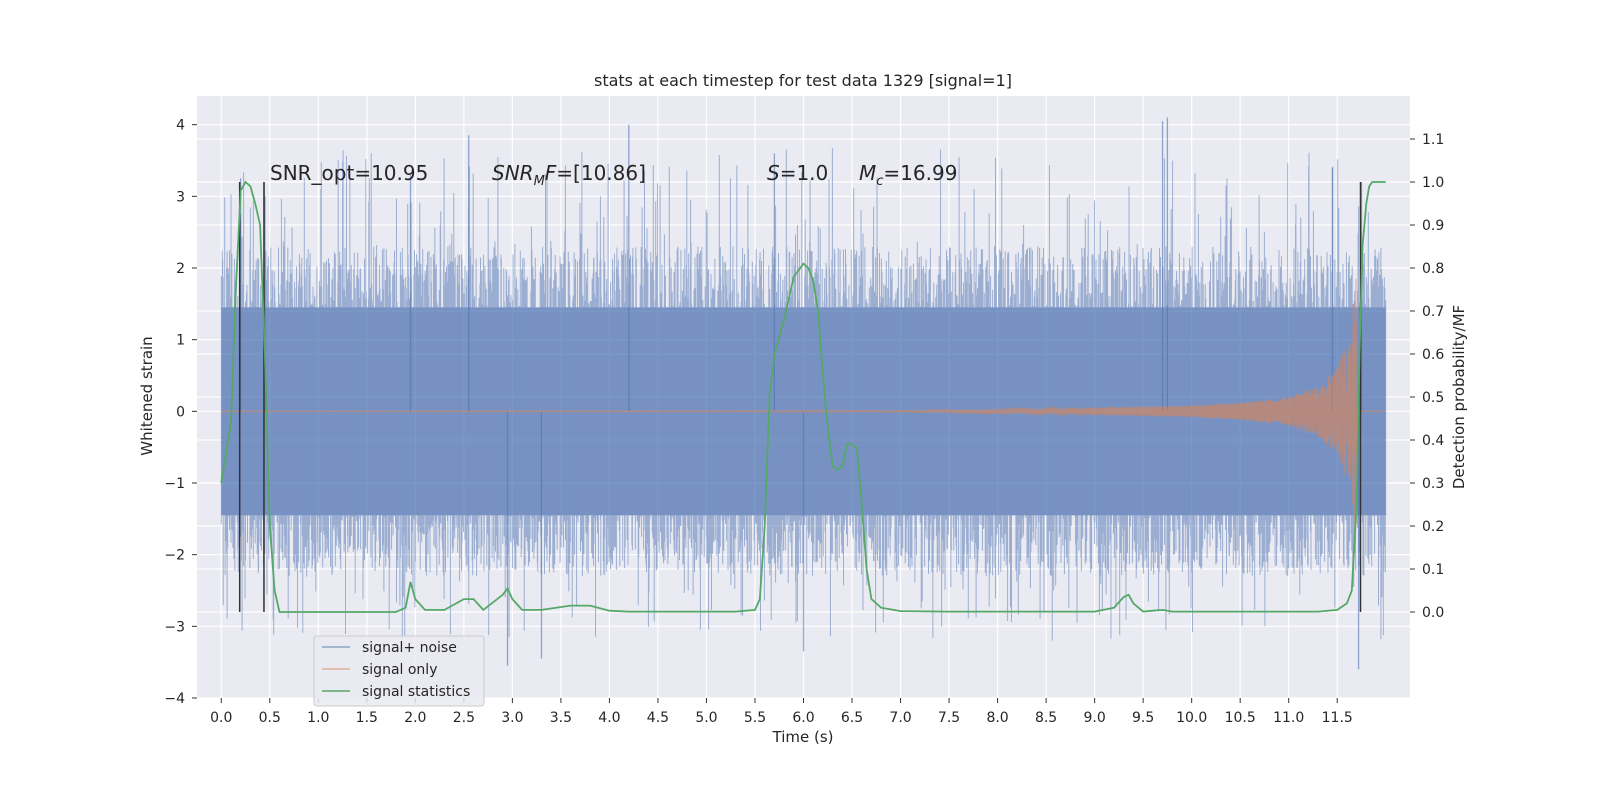 Image resolution: width=1600 pixels, height=800 pixels. Describe the element at coordinates (367, 718) in the screenshot. I see `x-tick-label: 1.5` at that location.